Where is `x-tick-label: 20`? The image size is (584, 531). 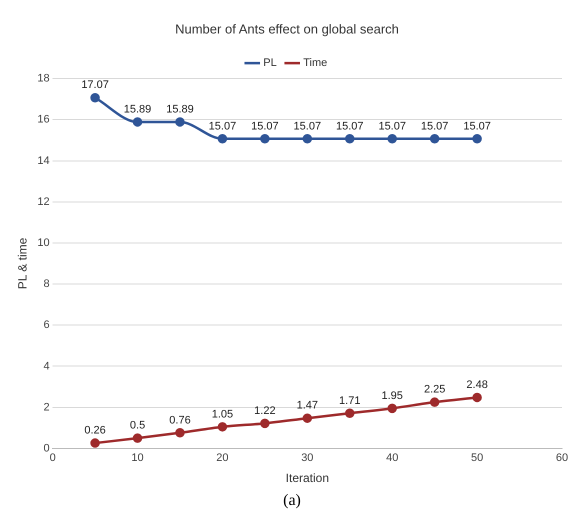 x-tick-label: 20 is located at coordinates (222, 458).